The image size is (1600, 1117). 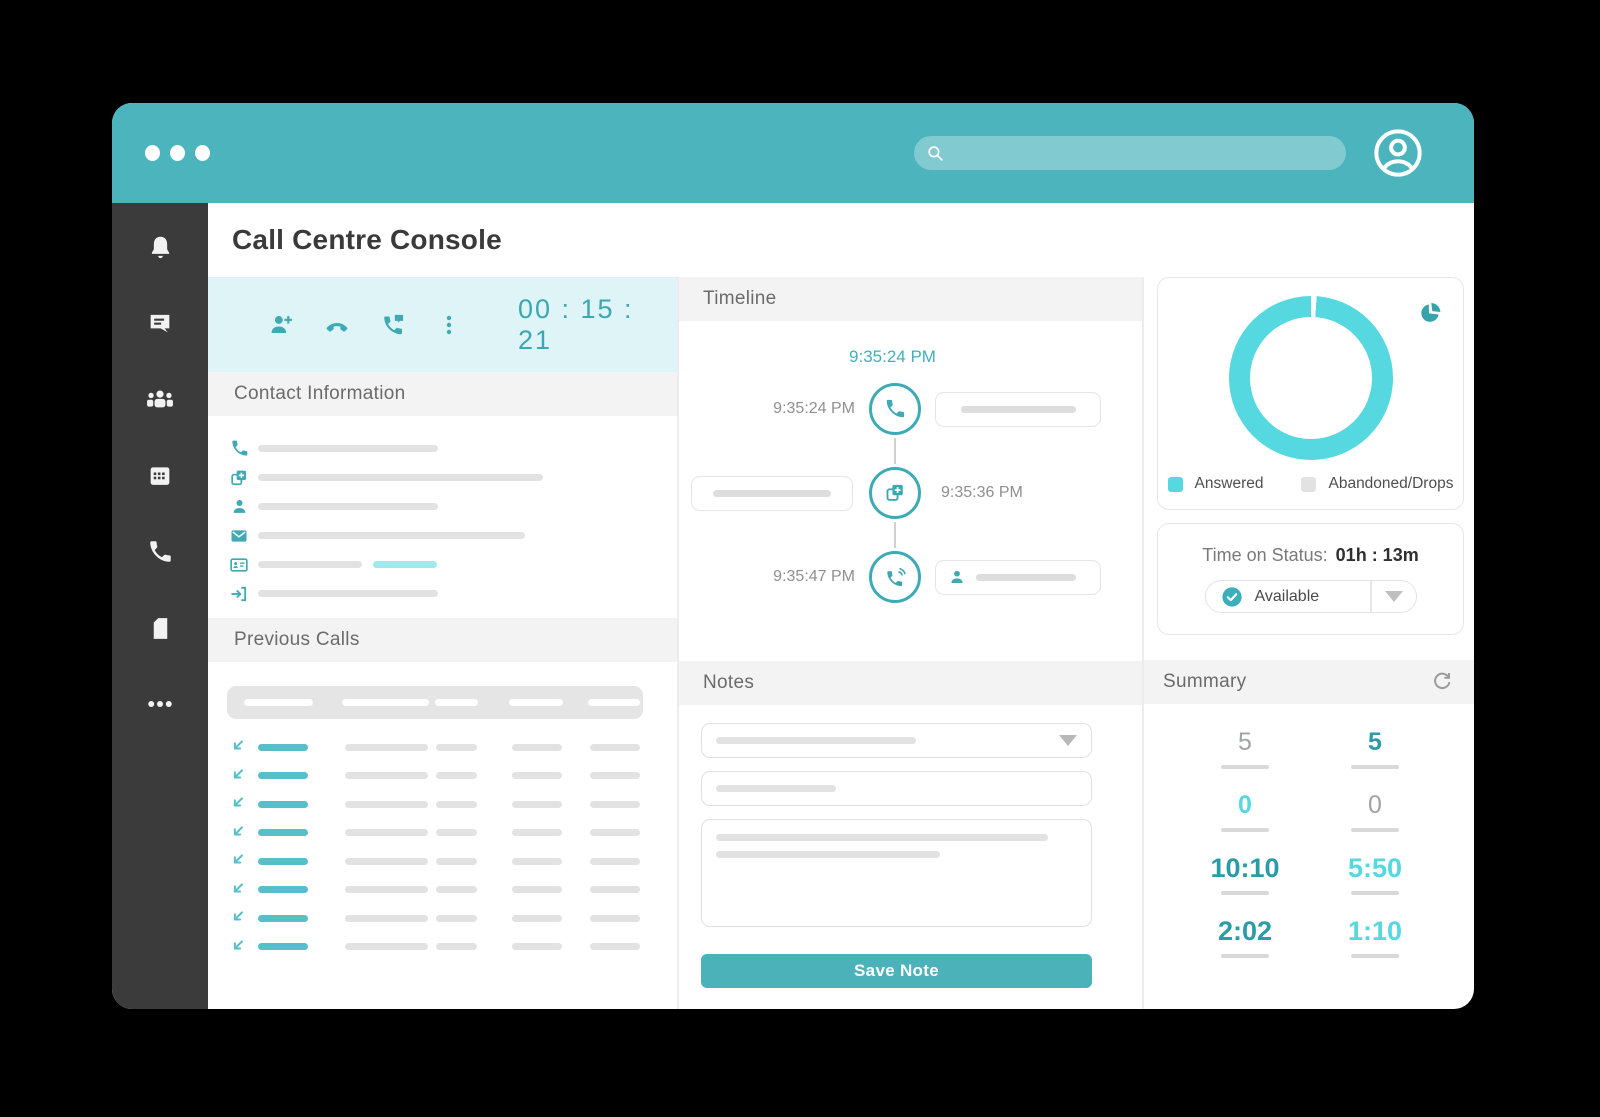 I want to click on document-icon, so click(x=160, y=628).